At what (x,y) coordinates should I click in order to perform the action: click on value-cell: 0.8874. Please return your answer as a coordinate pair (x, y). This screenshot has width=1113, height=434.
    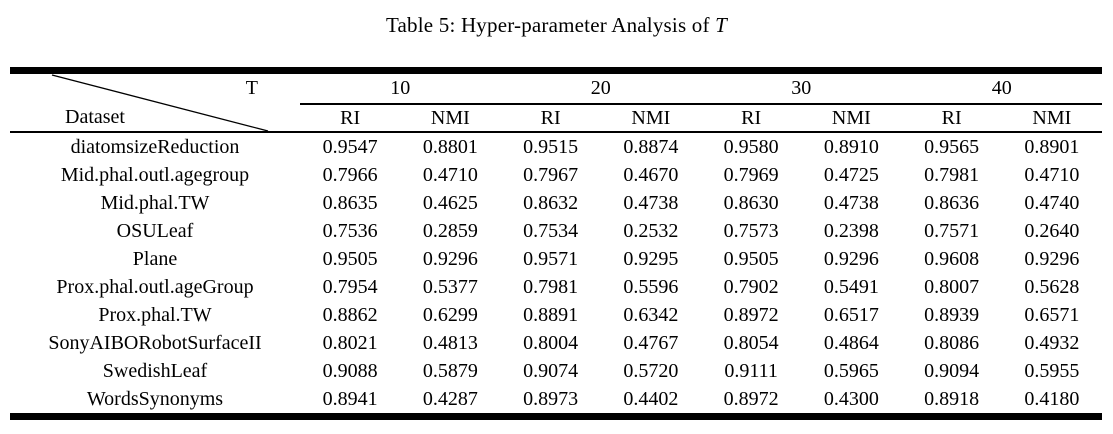
    Looking at the image, I should click on (651, 146).